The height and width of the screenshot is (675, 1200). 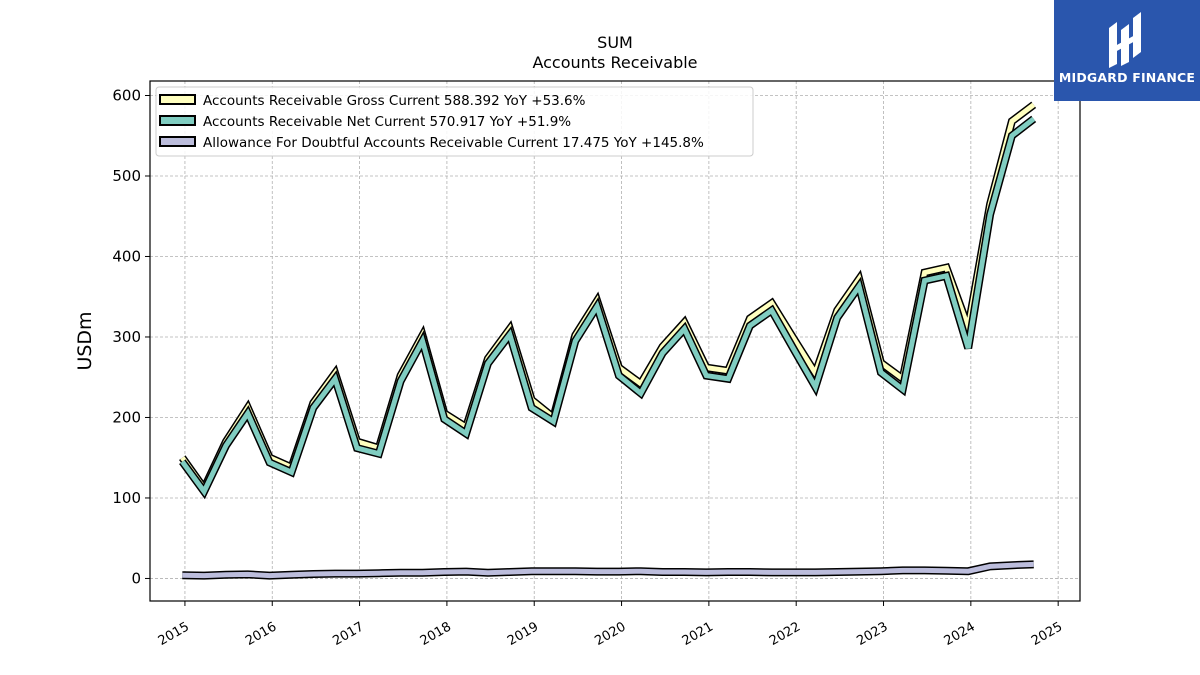 What do you see at coordinates (261, 634) in the screenshot?
I see `x-tick-label: 2016` at bounding box center [261, 634].